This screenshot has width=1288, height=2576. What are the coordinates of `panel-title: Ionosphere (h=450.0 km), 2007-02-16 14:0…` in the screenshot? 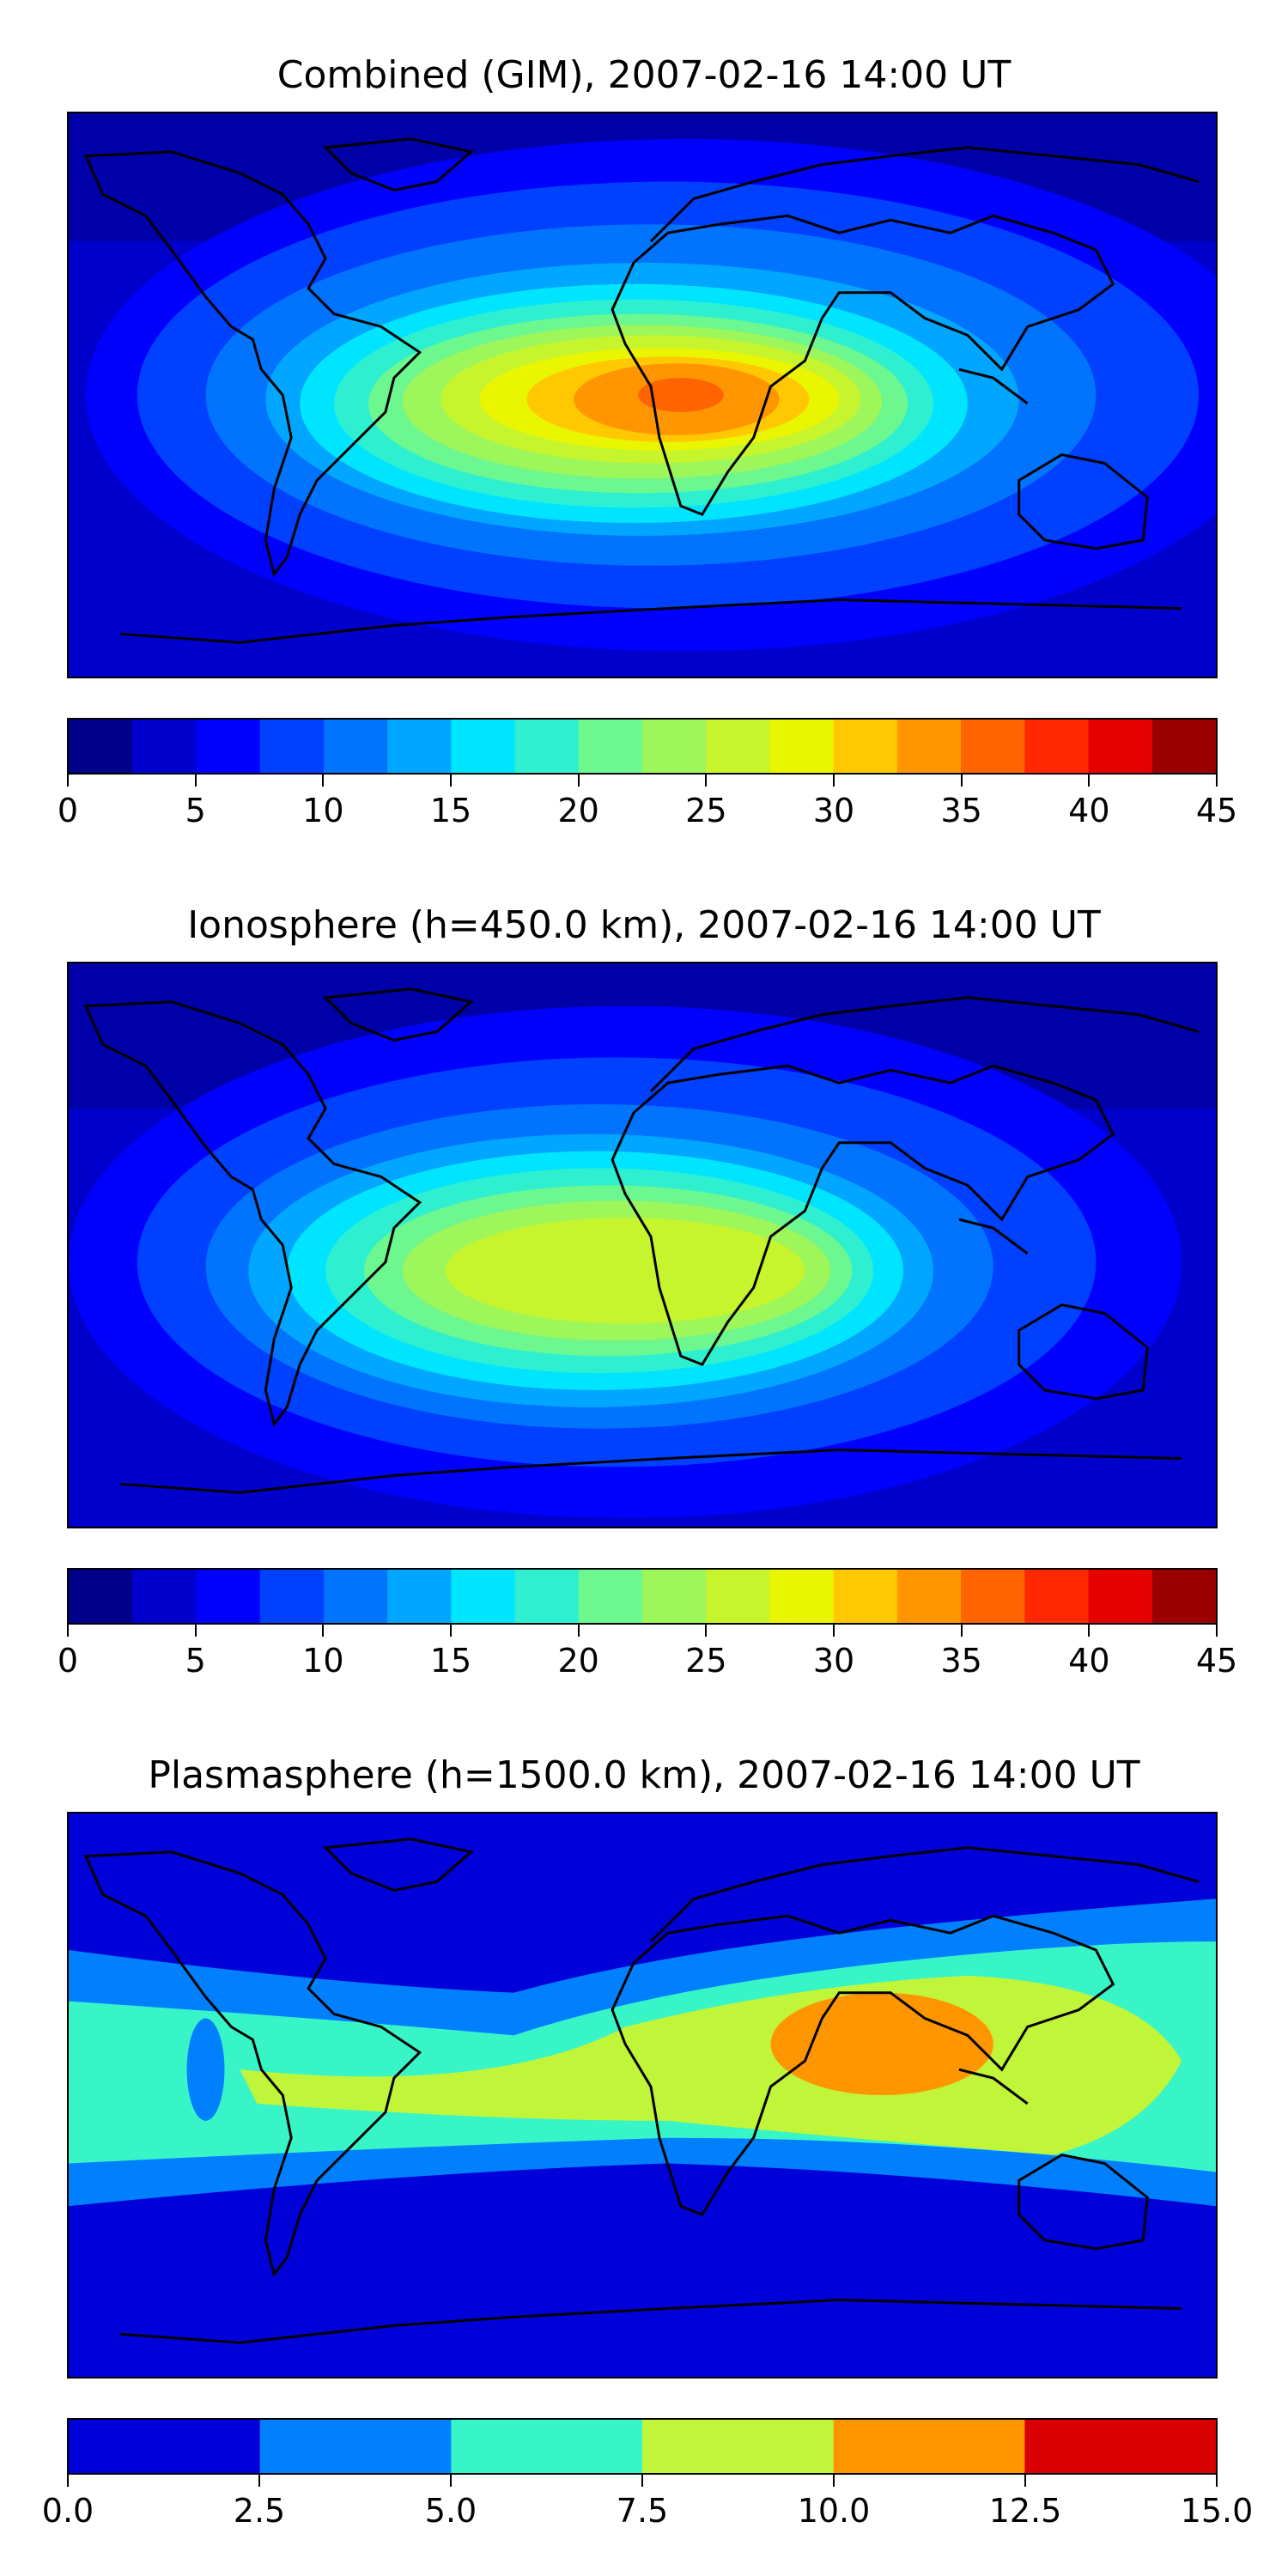 It's located at (644, 925).